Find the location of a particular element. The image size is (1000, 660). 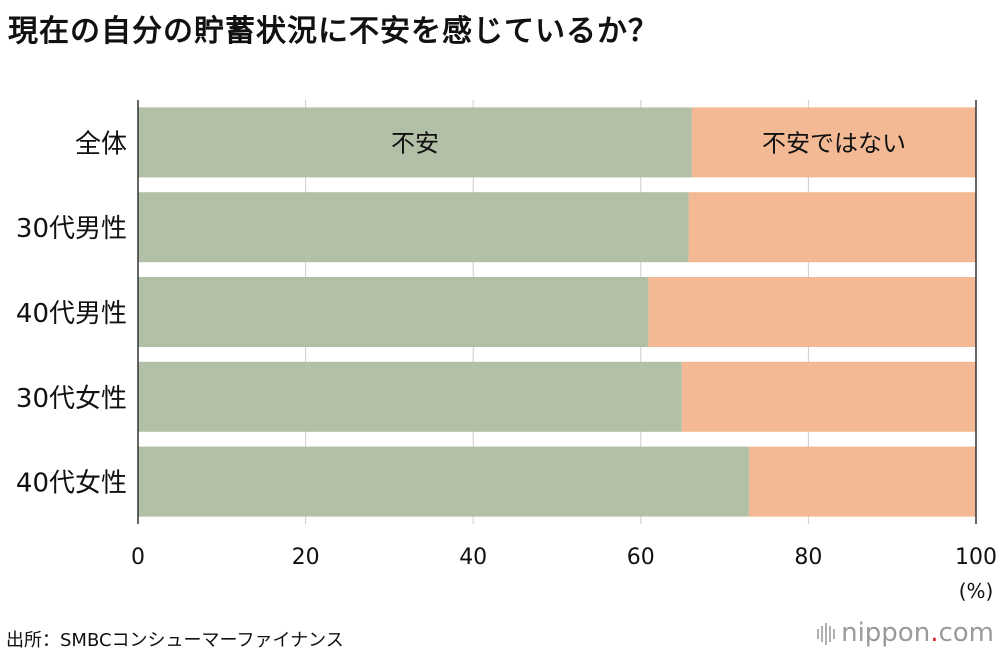

series-label-1: 不安ではない is located at coordinates (834, 143).